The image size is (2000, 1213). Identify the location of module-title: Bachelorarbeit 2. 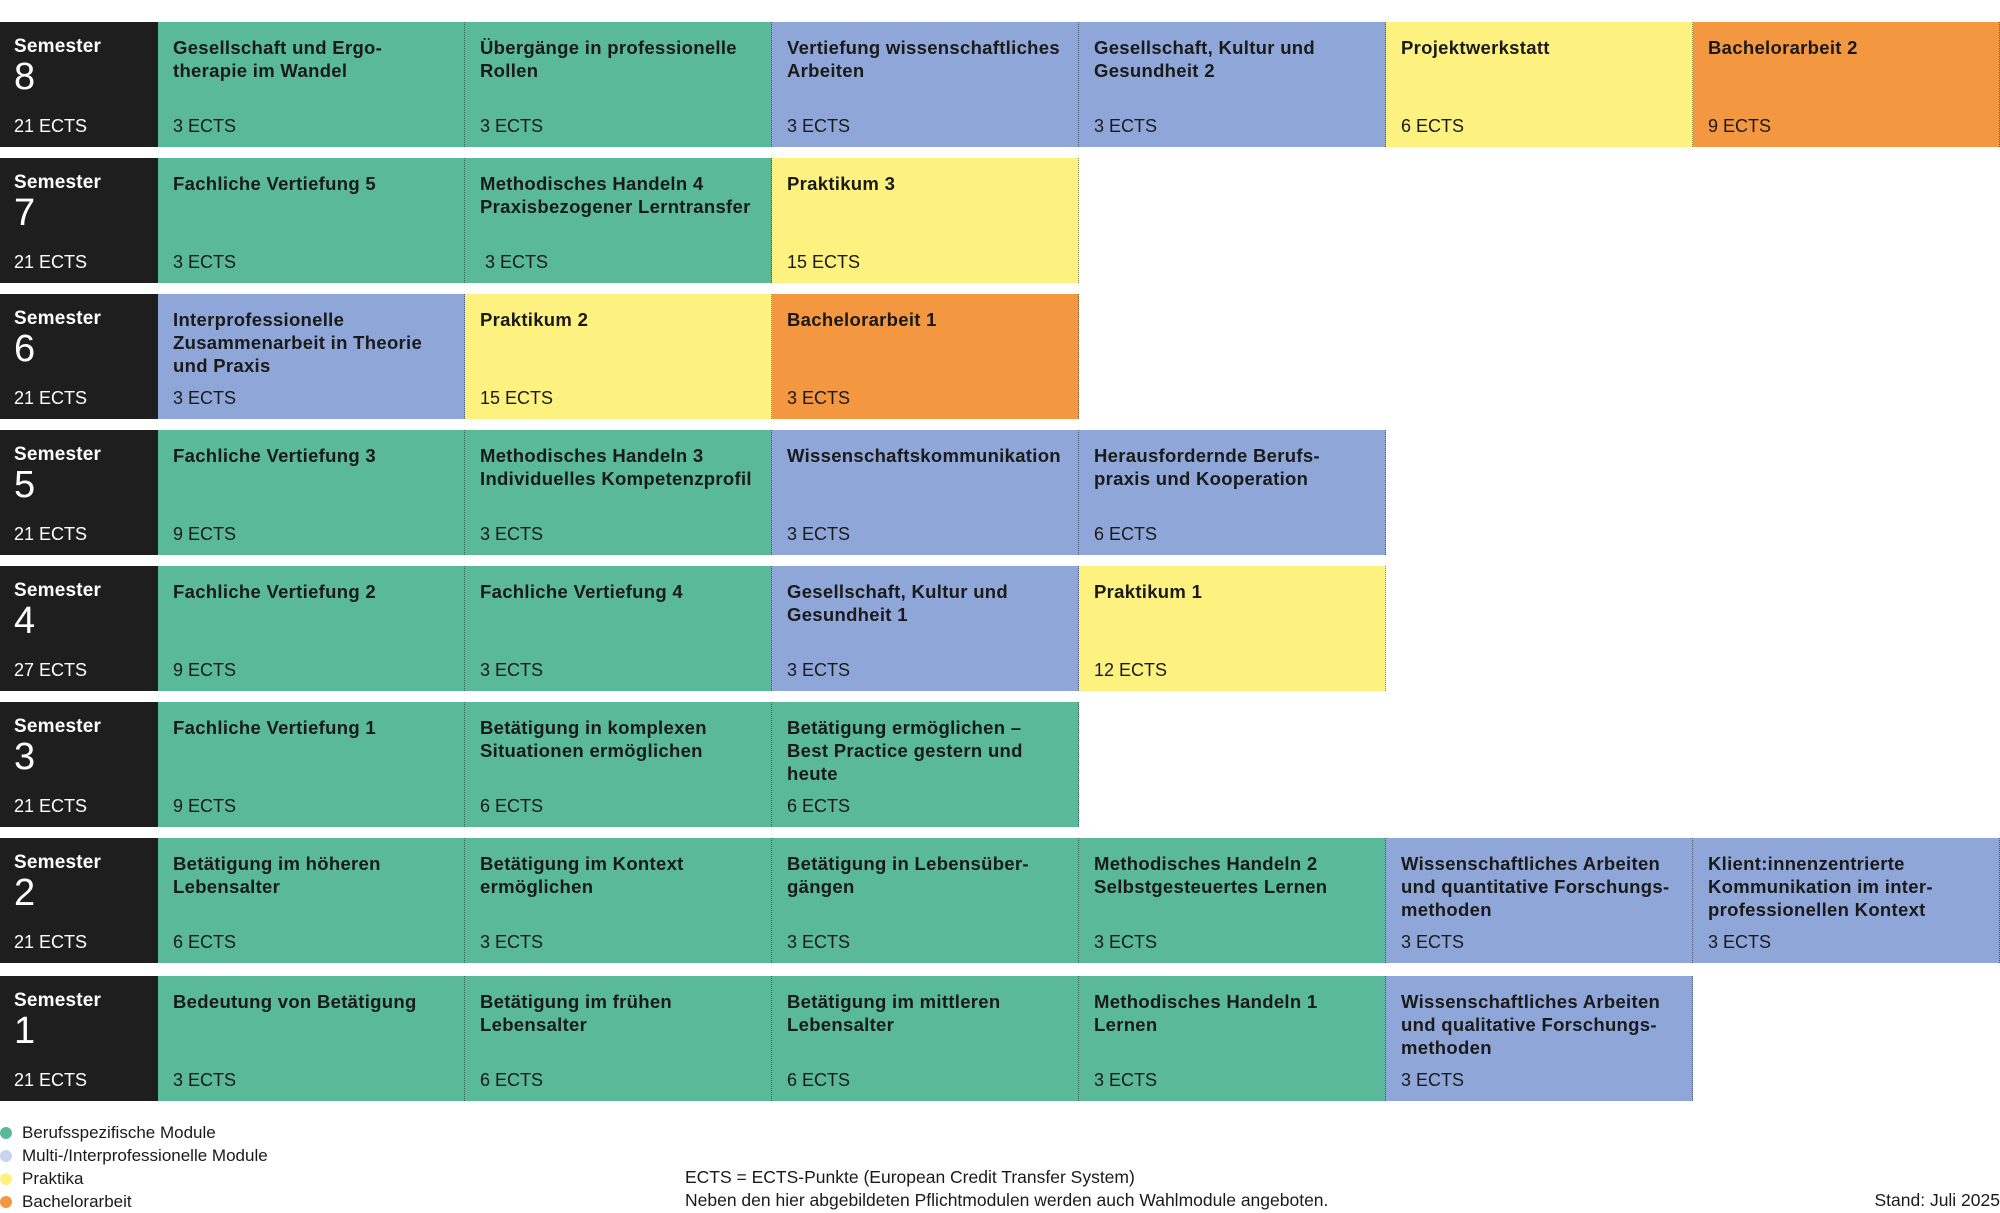
(1783, 47).